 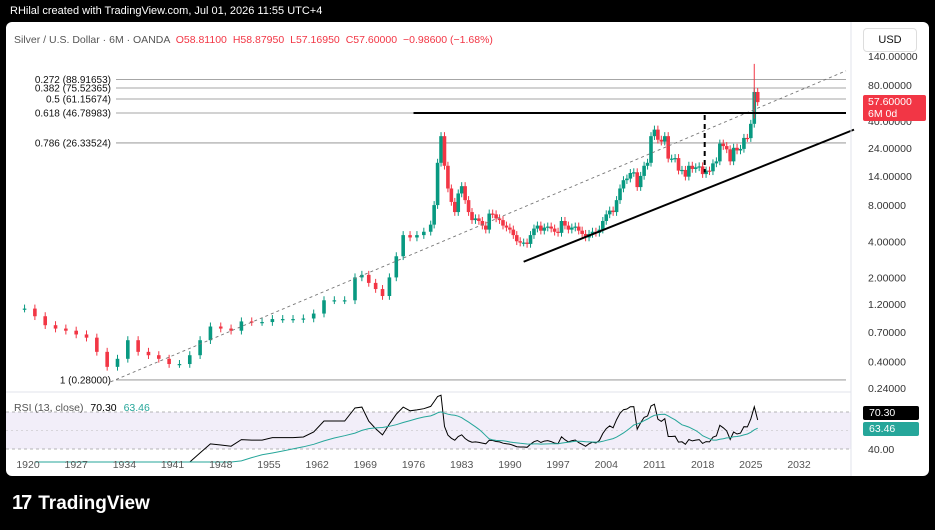 I want to click on y-tick-label: 1.20000, so click(x=887, y=305).